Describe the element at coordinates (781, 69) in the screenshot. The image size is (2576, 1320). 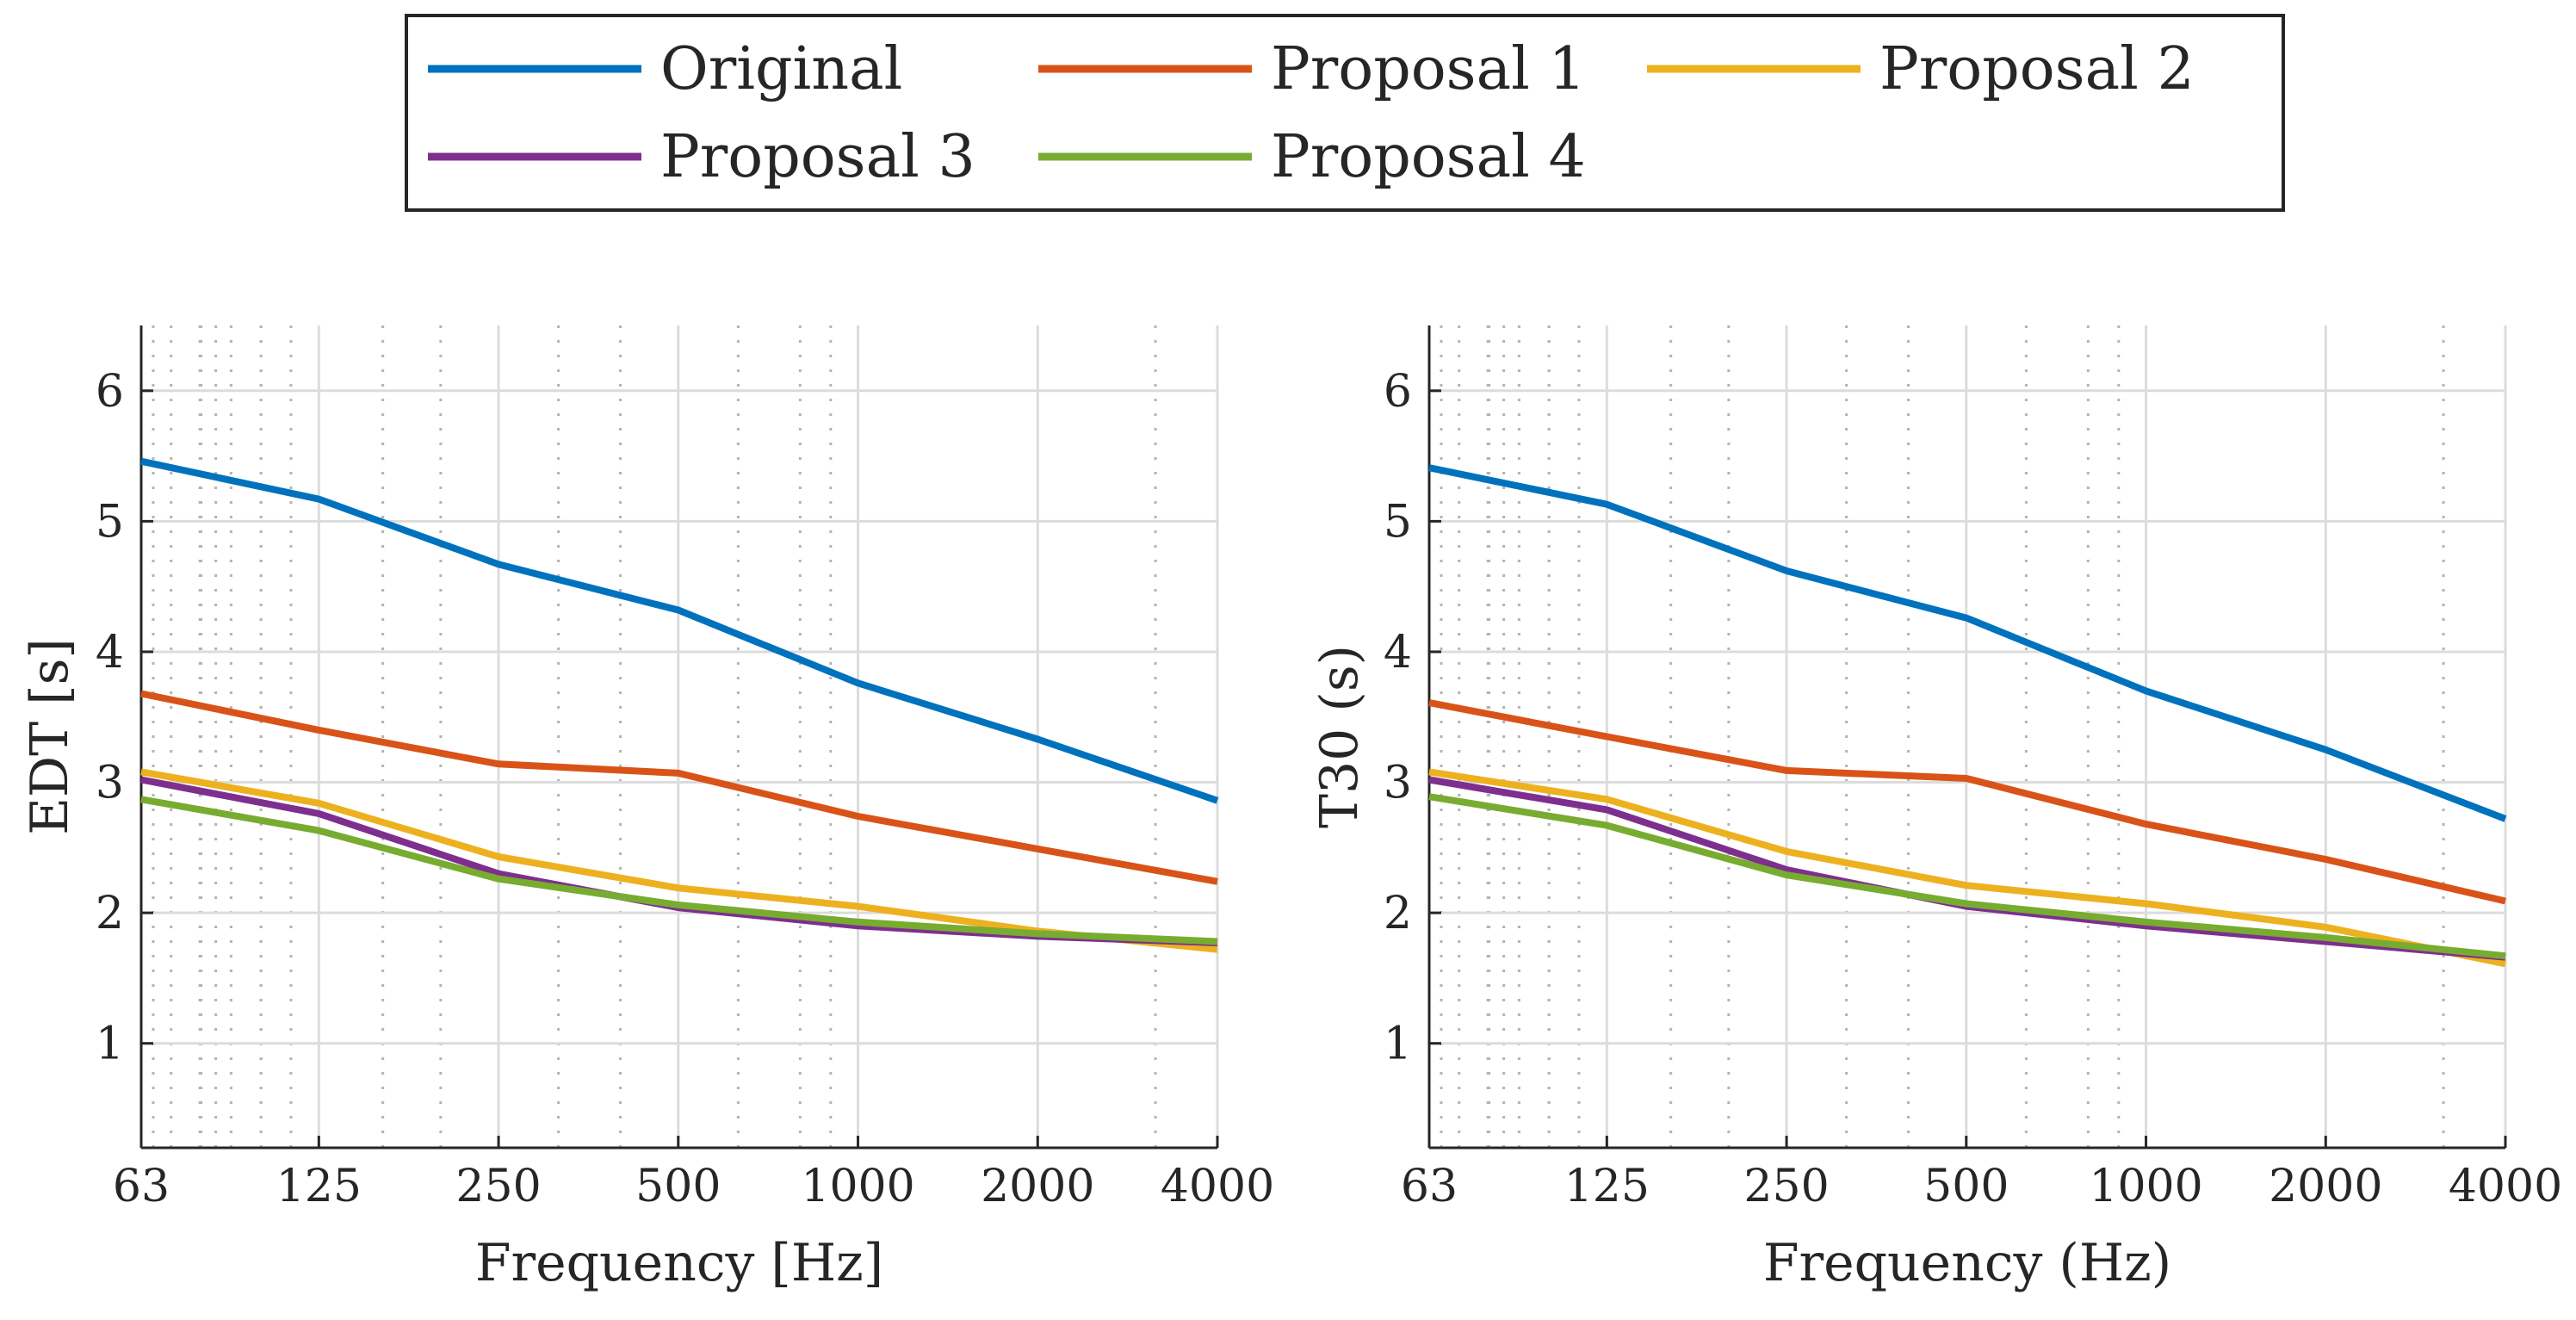
I see `legend-label: Original` at that location.